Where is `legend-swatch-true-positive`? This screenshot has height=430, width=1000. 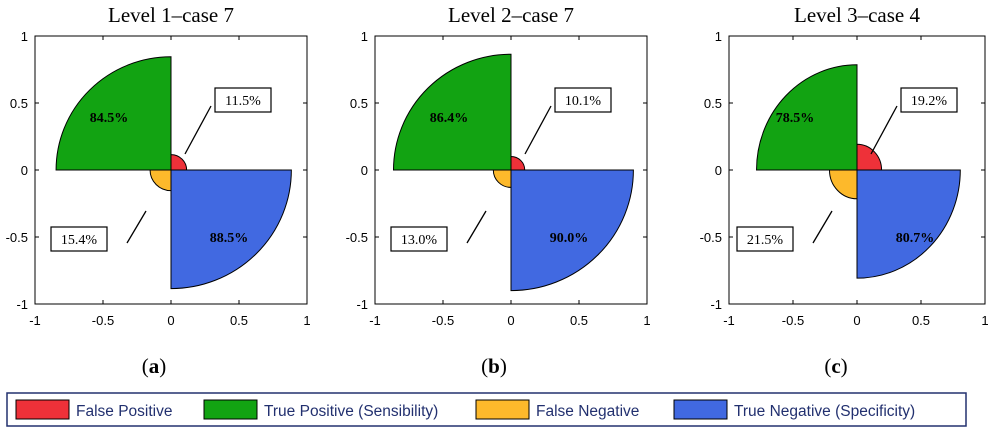 legend-swatch-true-positive is located at coordinates (230, 409).